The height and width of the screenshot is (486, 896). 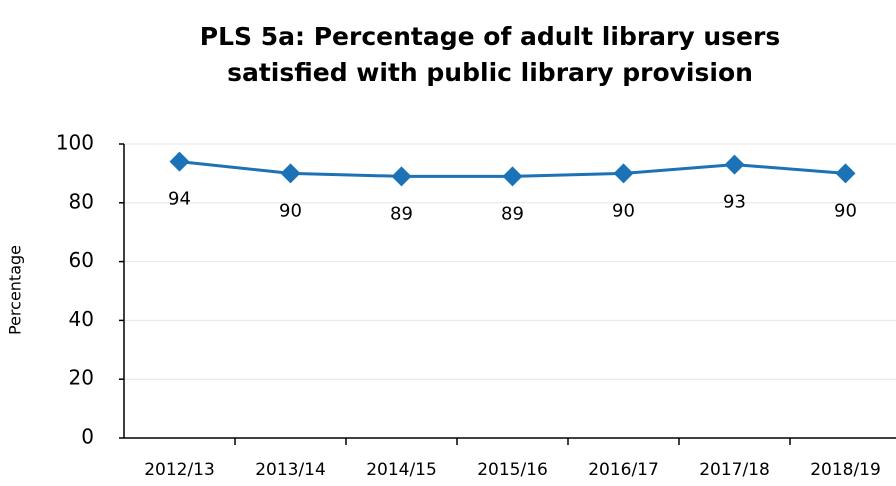 I want to click on x-tick-label: 2018/19, so click(x=845, y=470).